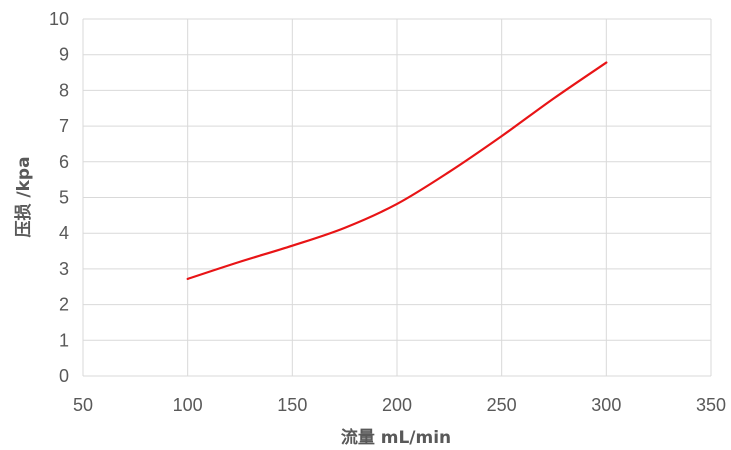  I want to click on y-tick-label: 1, so click(64, 340).